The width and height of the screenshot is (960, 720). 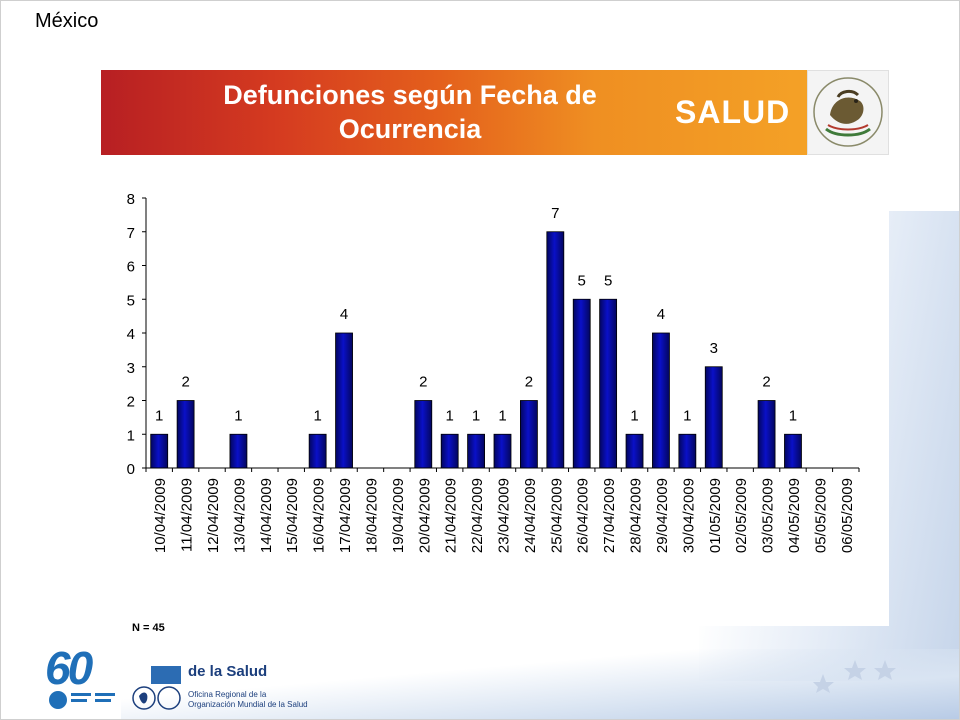 I want to click on x-tick-label: 01/05/2009, so click(x=715, y=515).